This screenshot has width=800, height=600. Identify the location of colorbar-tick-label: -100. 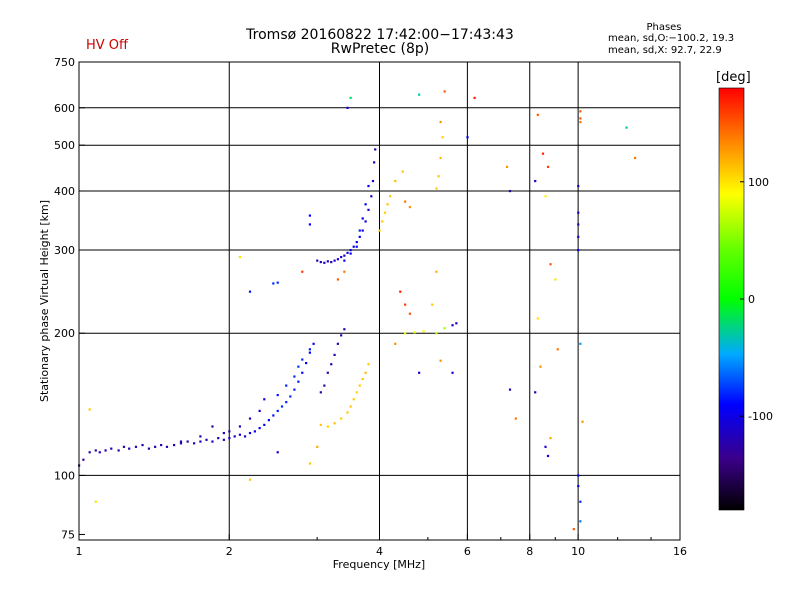
(760, 416).